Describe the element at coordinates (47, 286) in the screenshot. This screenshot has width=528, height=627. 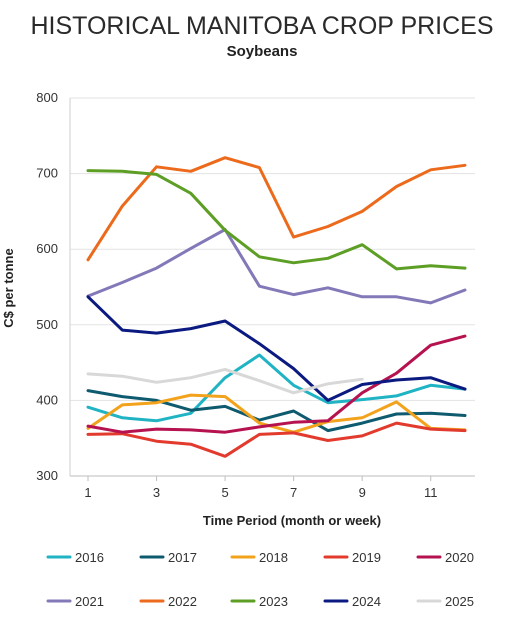
I see `y-axis-ticks: 300 400 500 600 700 800` at that location.